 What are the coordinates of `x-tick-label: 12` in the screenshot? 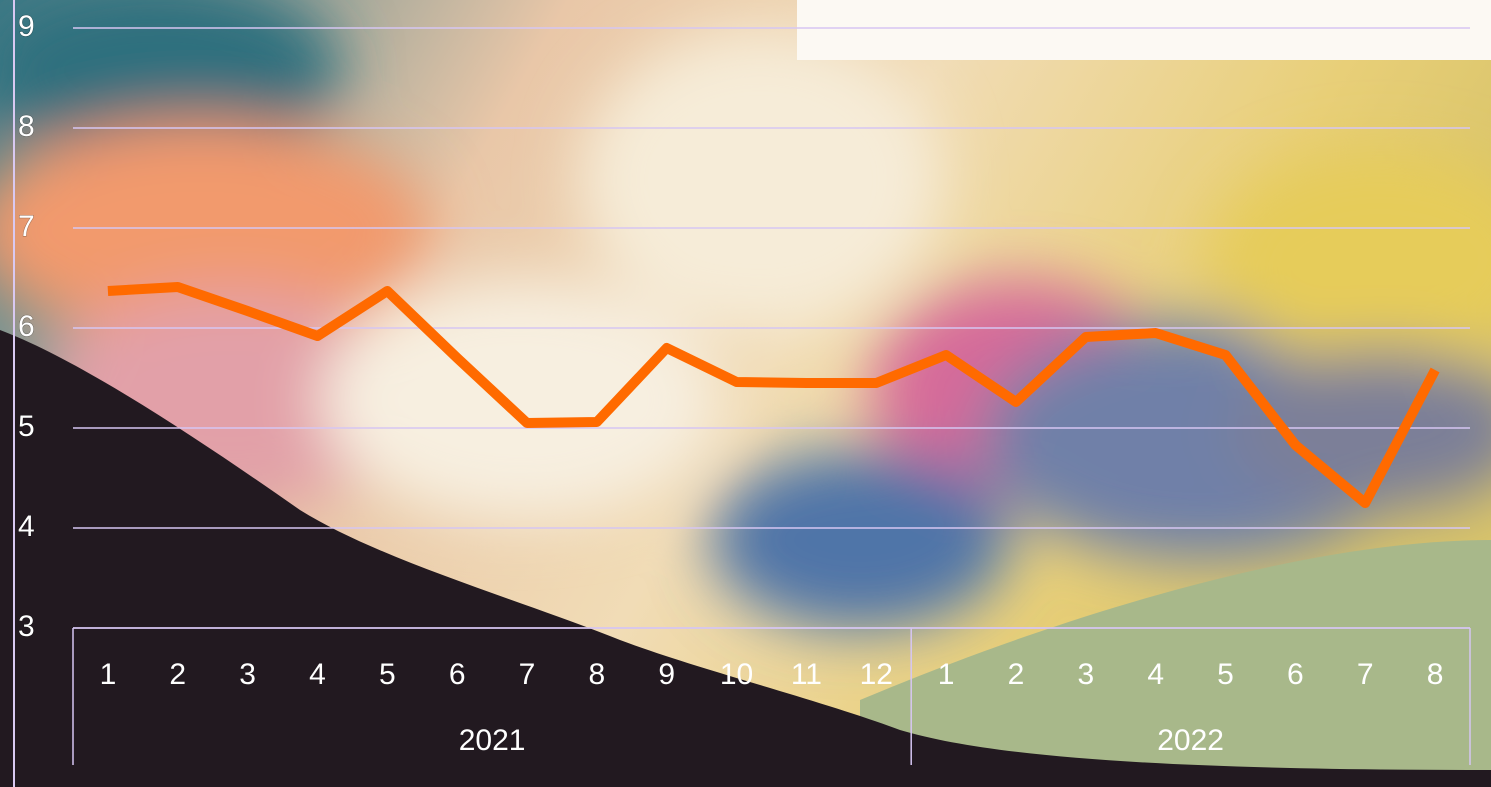 It's located at (876, 674).